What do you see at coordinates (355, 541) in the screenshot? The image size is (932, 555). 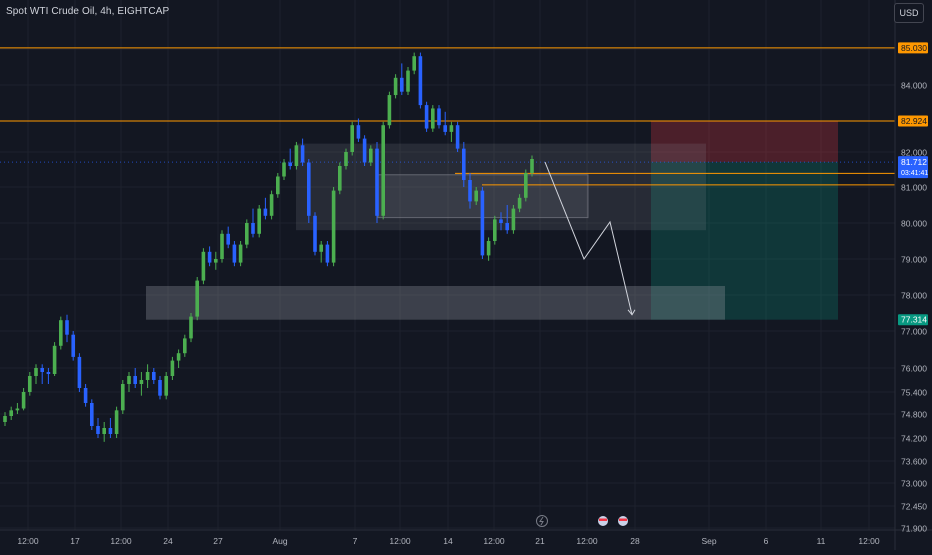 I see `x-tick-label: 7` at bounding box center [355, 541].